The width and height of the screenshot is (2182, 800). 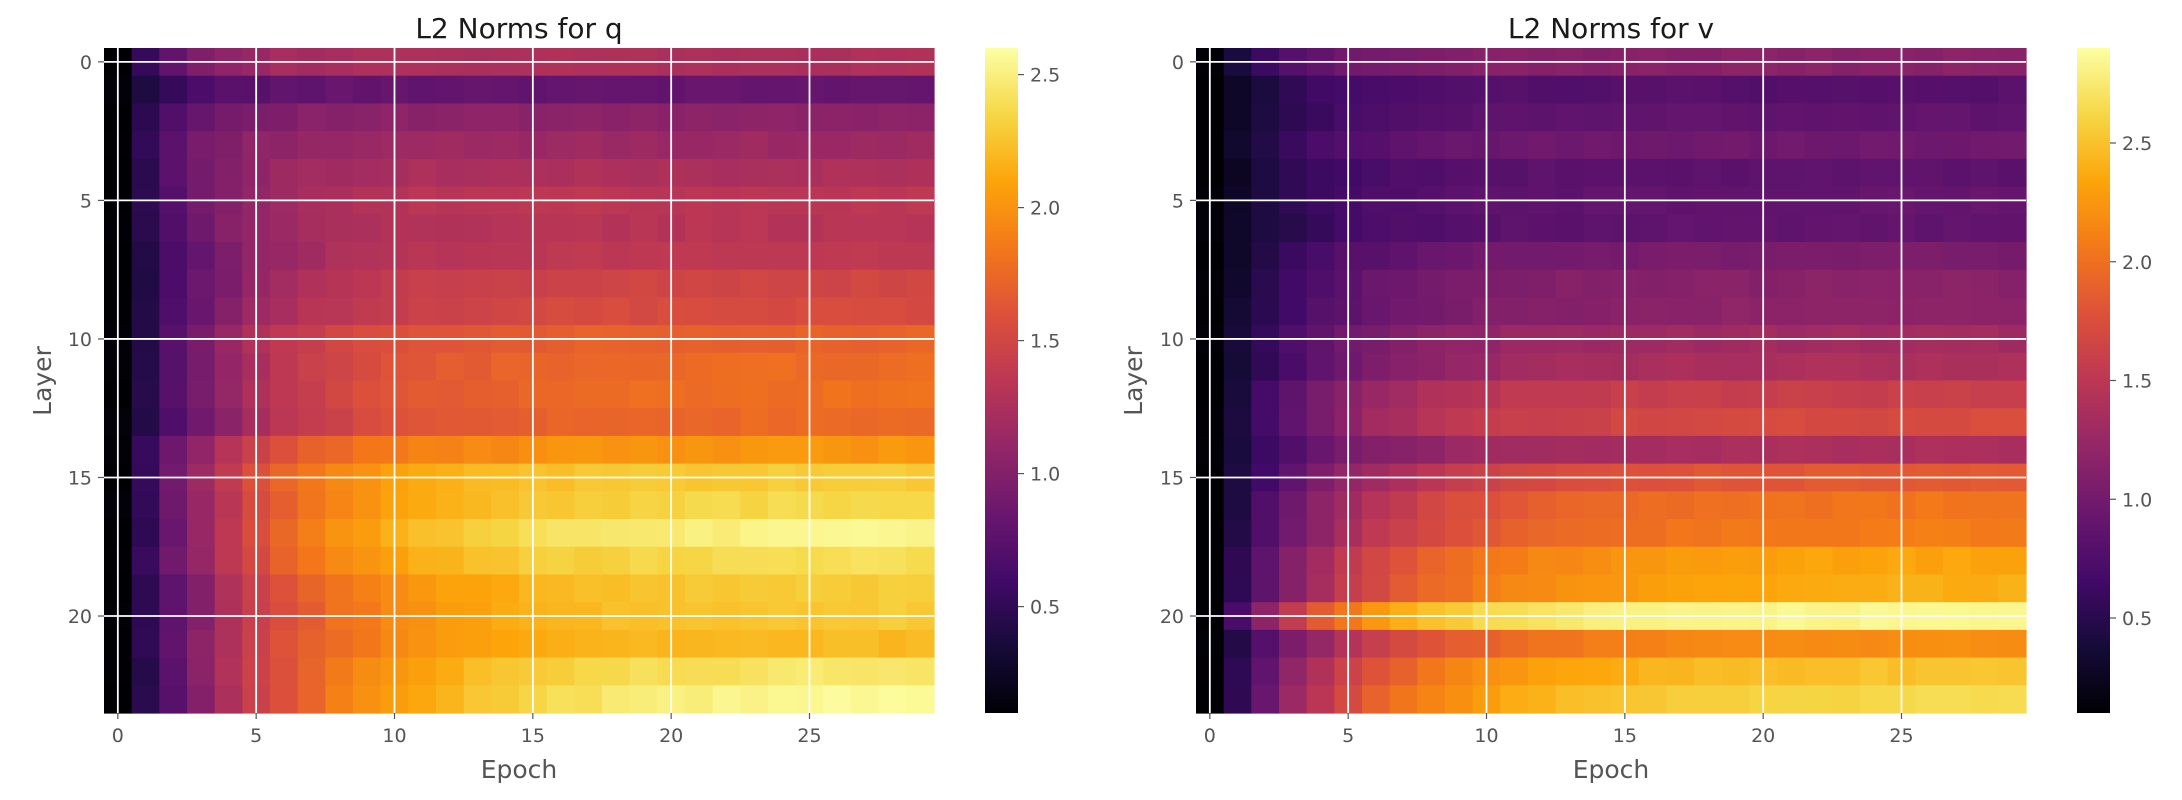 I want to click on y-tick-label: 20, so click(x=80, y=617).